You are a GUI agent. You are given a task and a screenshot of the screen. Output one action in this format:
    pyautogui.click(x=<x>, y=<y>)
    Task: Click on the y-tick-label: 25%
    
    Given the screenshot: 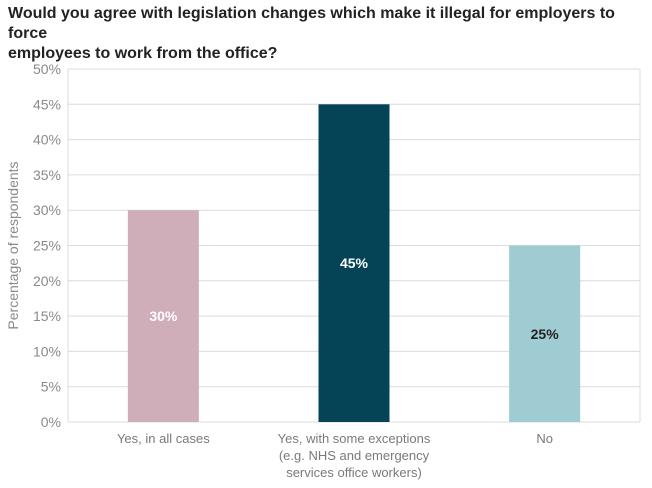 What is the action you would take?
    pyautogui.click(x=47, y=246)
    